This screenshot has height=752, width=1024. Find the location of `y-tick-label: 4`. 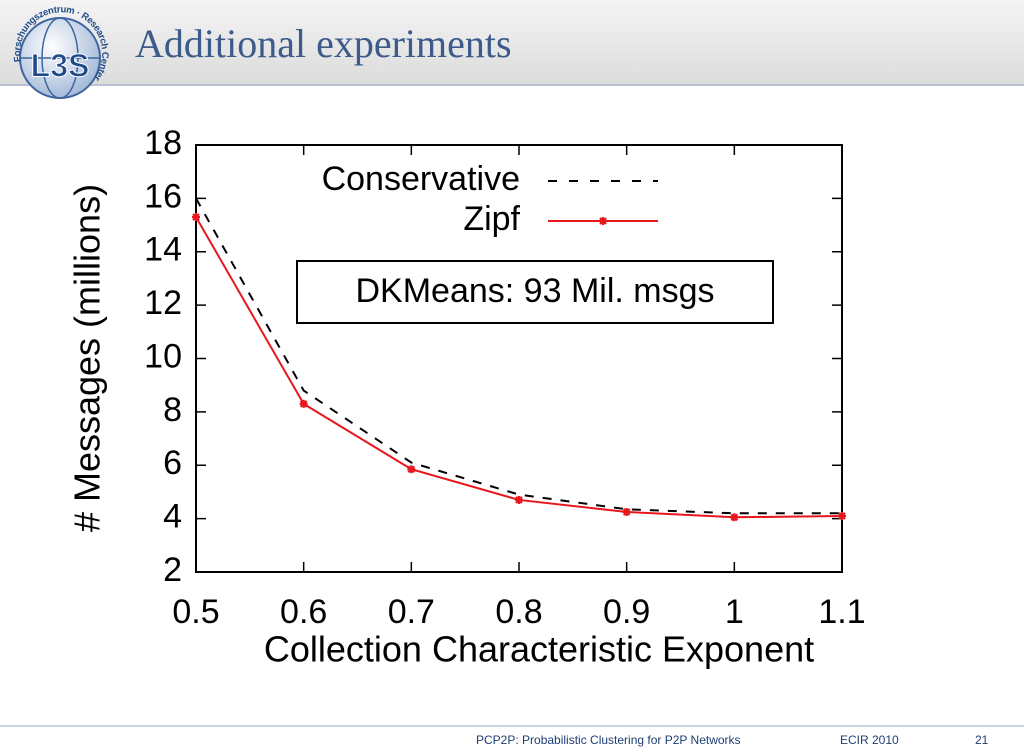

y-tick-label: 4 is located at coordinates (172, 517).